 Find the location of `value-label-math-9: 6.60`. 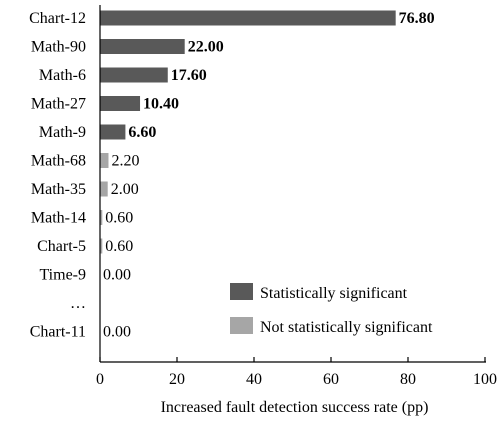

value-label-math-9: 6.60 is located at coordinates (142, 132).